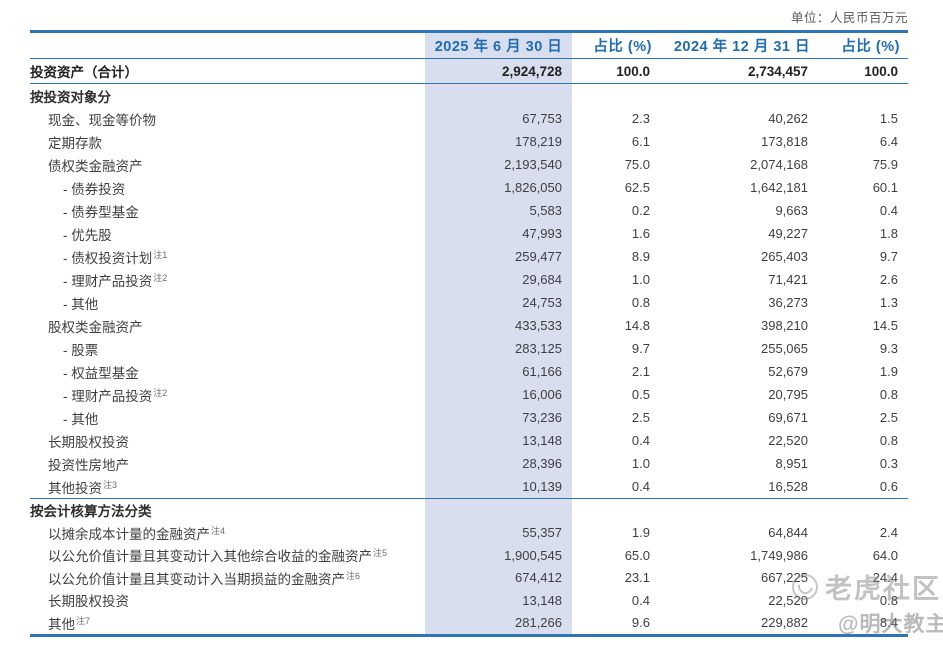 The image size is (943, 647). What do you see at coordinates (545, 210) in the screenshot?
I see `value-2025: 5,583` at bounding box center [545, 210].